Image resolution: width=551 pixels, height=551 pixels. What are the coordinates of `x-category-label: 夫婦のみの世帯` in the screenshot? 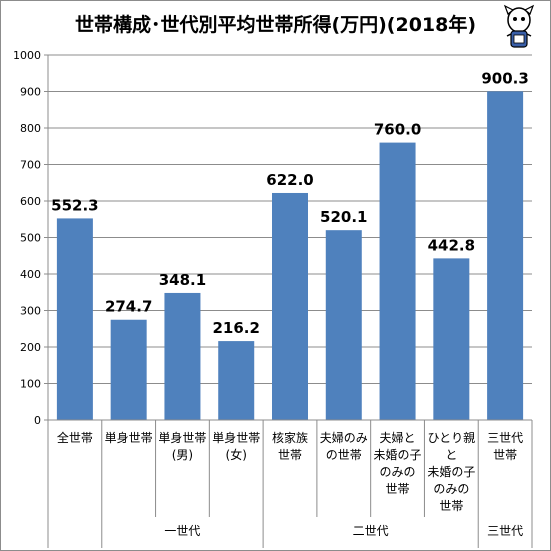 It's located at (344, 446).